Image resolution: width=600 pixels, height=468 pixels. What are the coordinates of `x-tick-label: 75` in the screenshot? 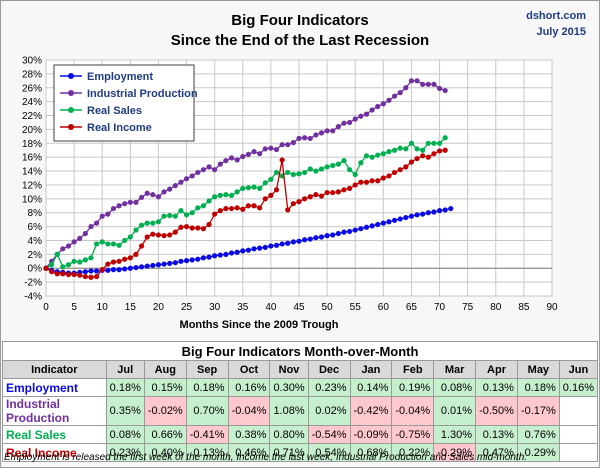 It's located at (468, 307).